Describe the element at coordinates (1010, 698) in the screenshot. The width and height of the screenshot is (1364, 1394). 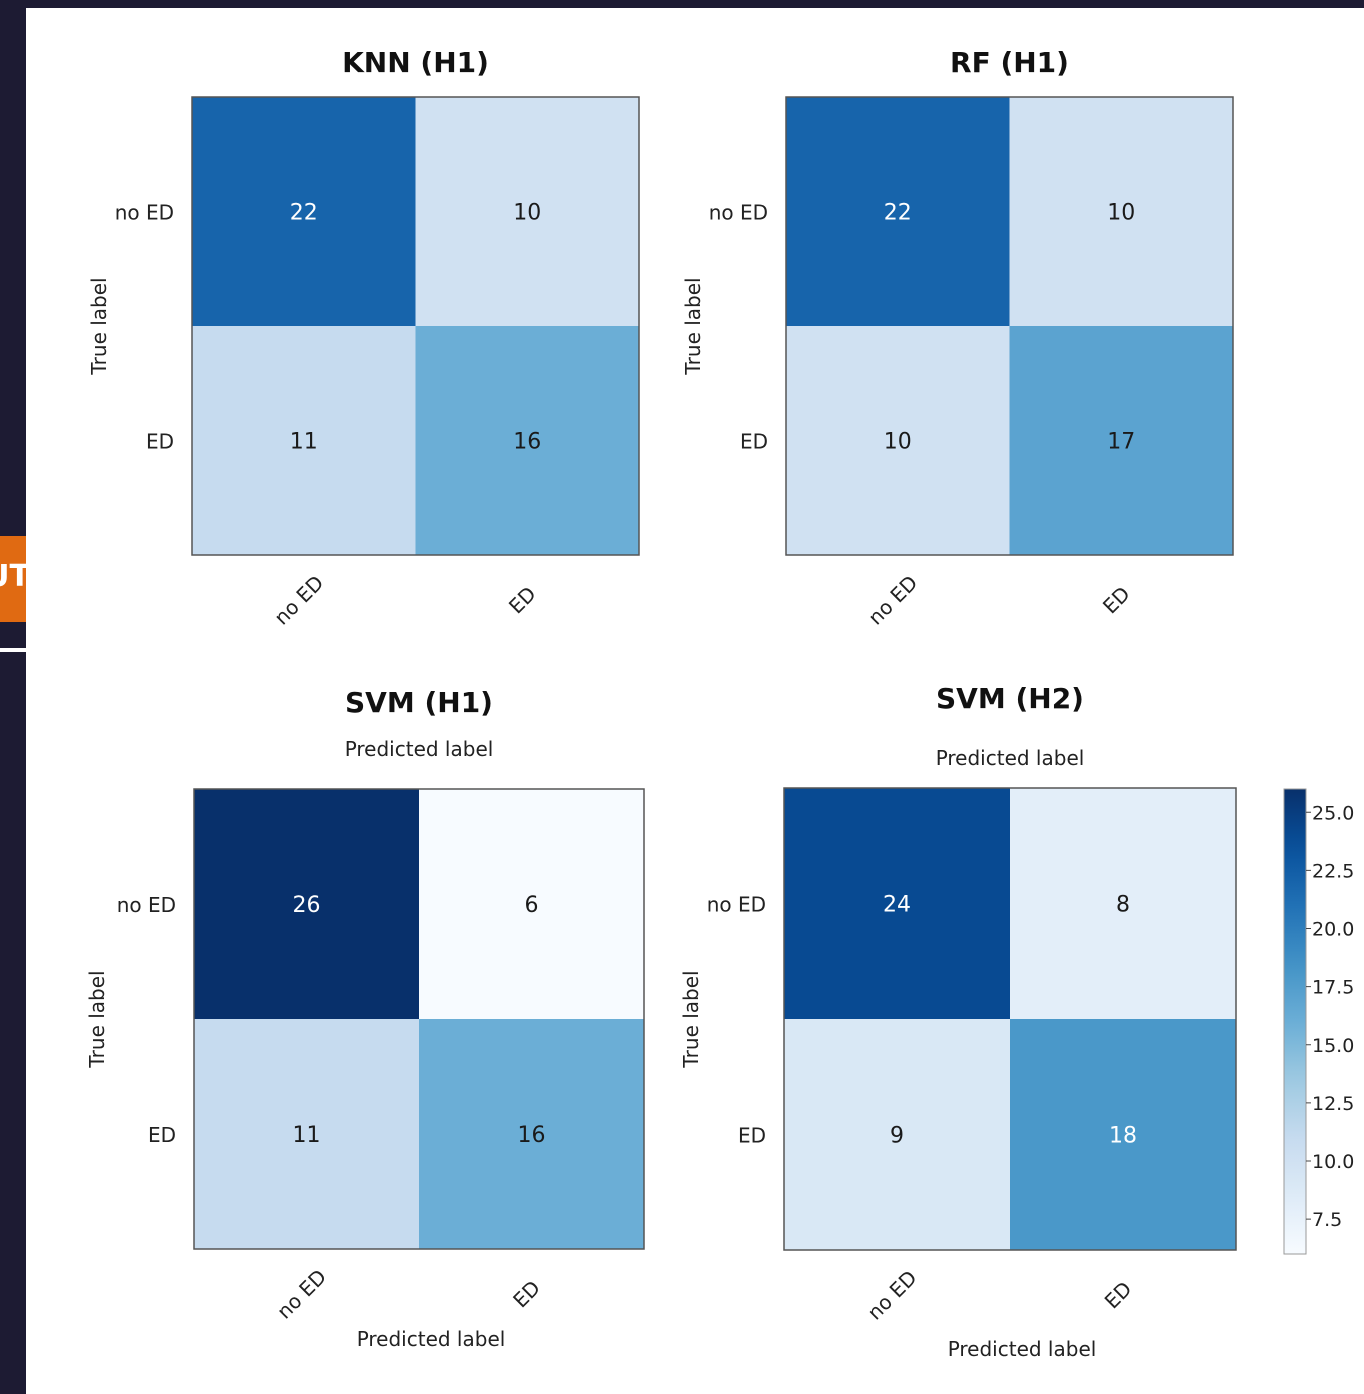
I see `chart-title: SVM (H2)` at that location.